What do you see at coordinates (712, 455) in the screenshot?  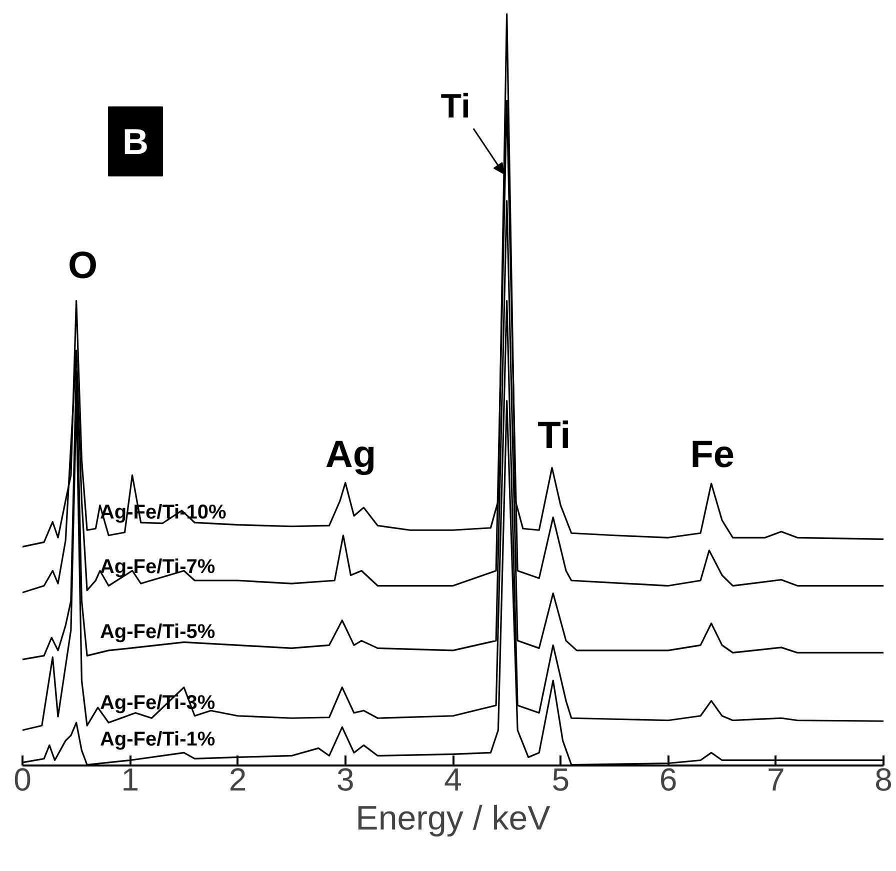 I see `annotation: Fe` at bounding box center [712, 455].